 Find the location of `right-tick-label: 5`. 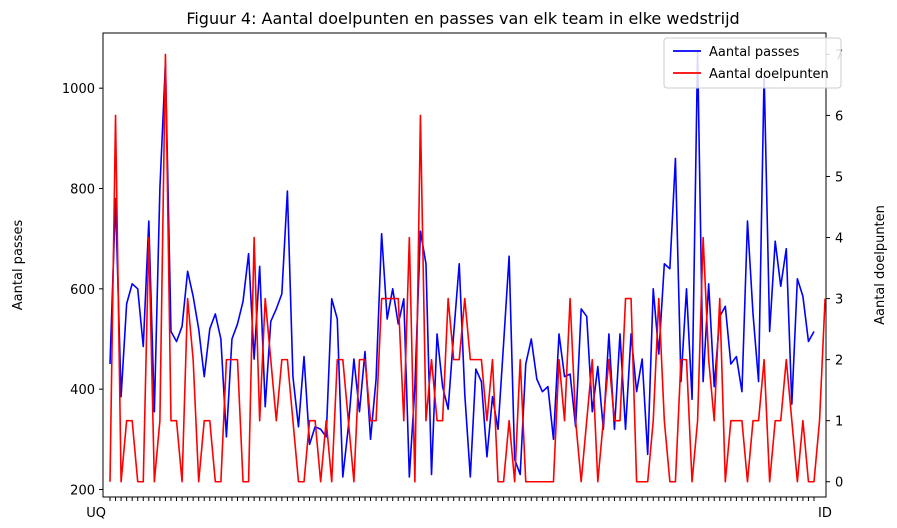

right-tick-label: 5 is located at coordinates (839, 177).